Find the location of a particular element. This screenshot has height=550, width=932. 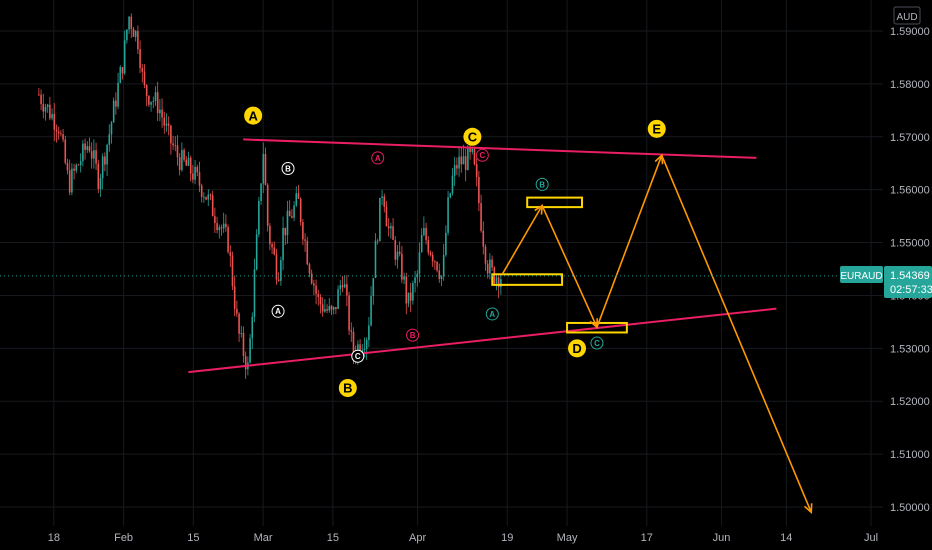

wave-label-red-b: B is located at coordinates (413, 335).